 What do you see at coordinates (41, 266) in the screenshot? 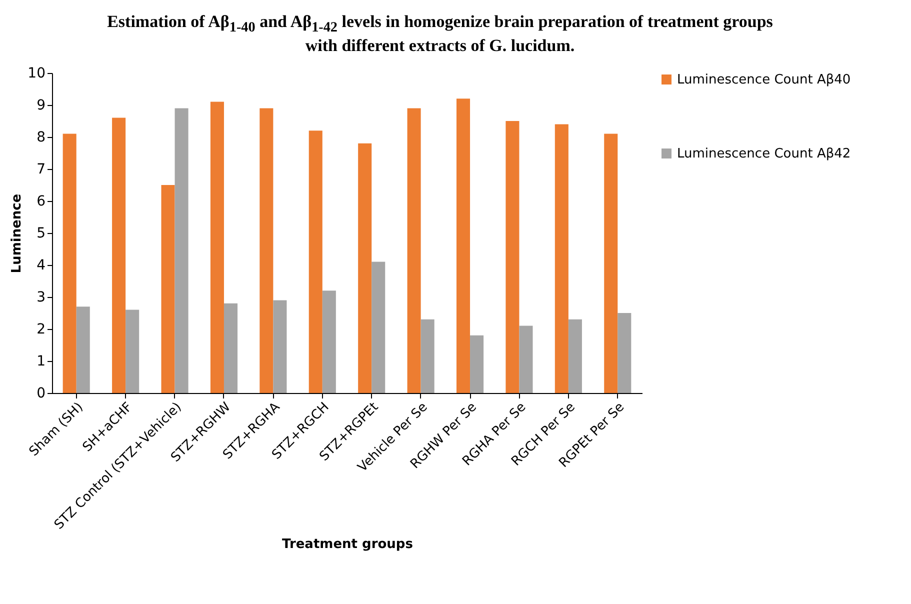
I see `y-tick-label: 4` at bounding box center [41, 266].